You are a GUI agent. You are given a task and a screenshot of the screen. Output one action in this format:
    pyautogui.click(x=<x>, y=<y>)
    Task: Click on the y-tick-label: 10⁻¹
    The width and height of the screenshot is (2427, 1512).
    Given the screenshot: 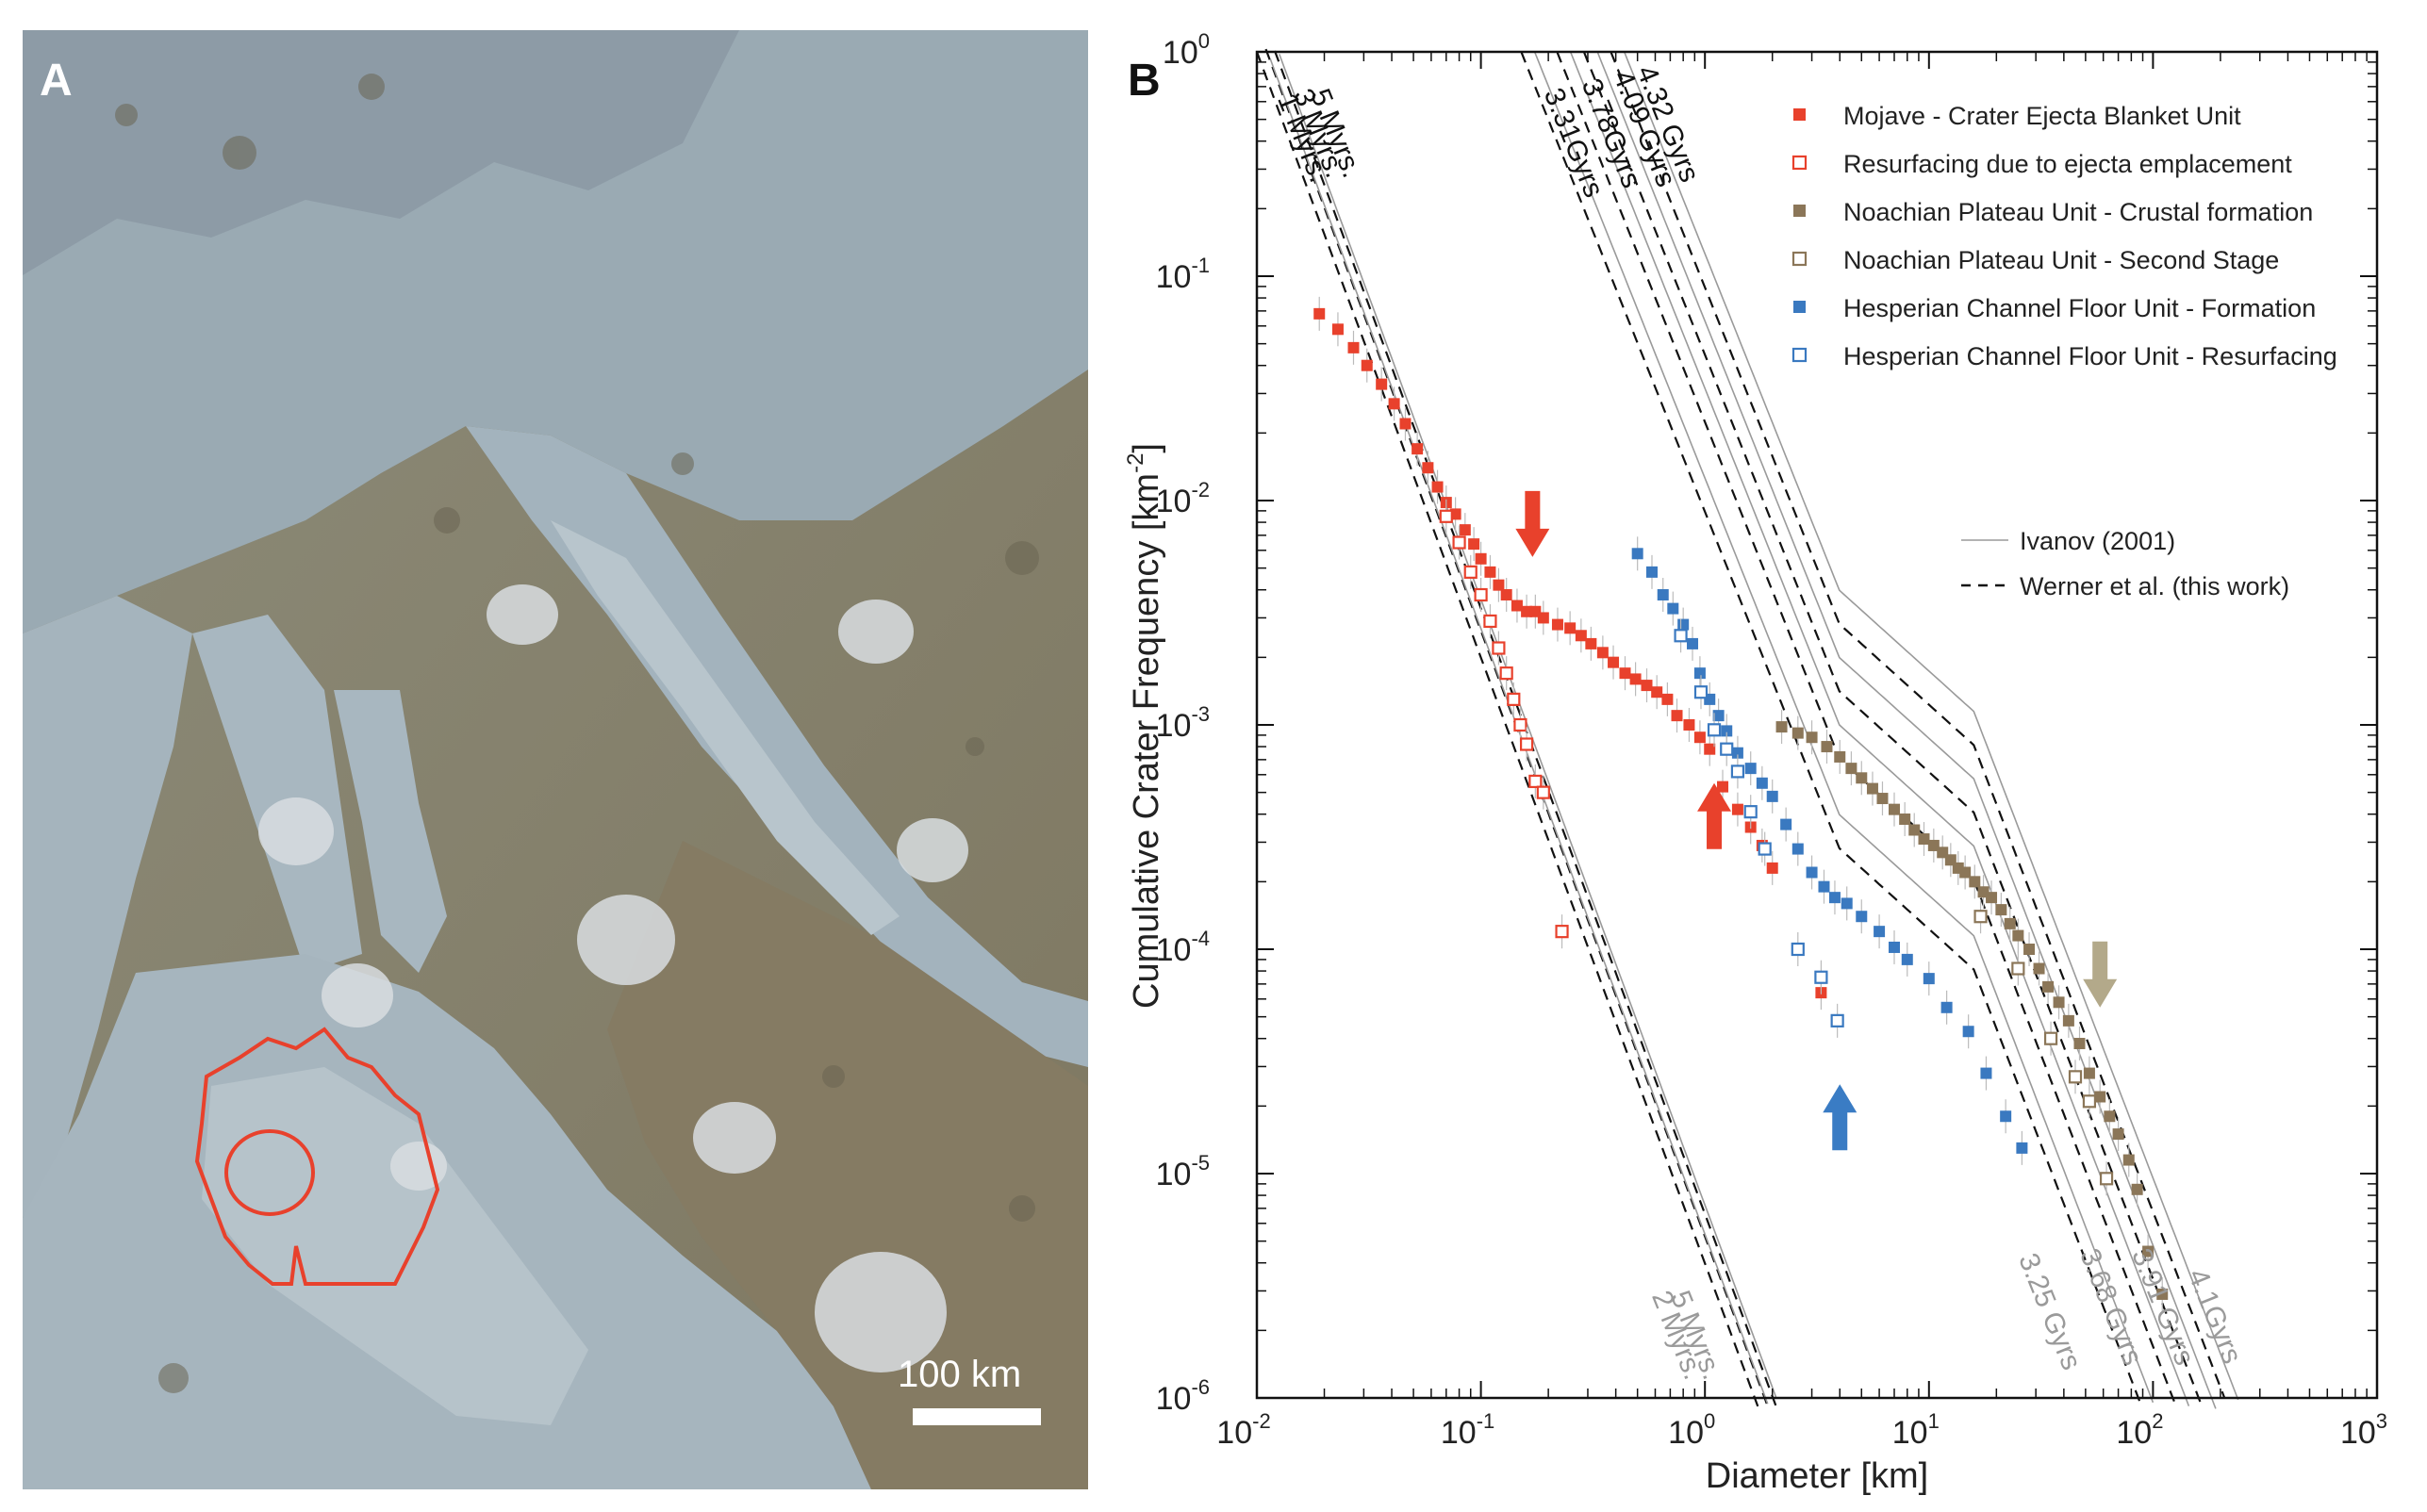 What is the action you would take?
    pyautogui.click(x=1183, y=274)
    